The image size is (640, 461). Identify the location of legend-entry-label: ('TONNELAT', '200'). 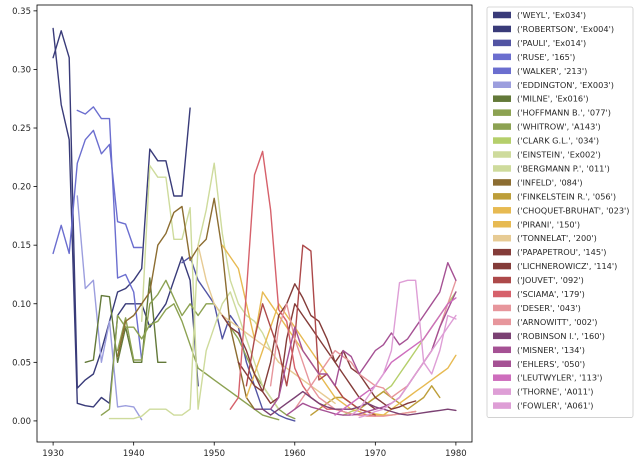
(557, 238).